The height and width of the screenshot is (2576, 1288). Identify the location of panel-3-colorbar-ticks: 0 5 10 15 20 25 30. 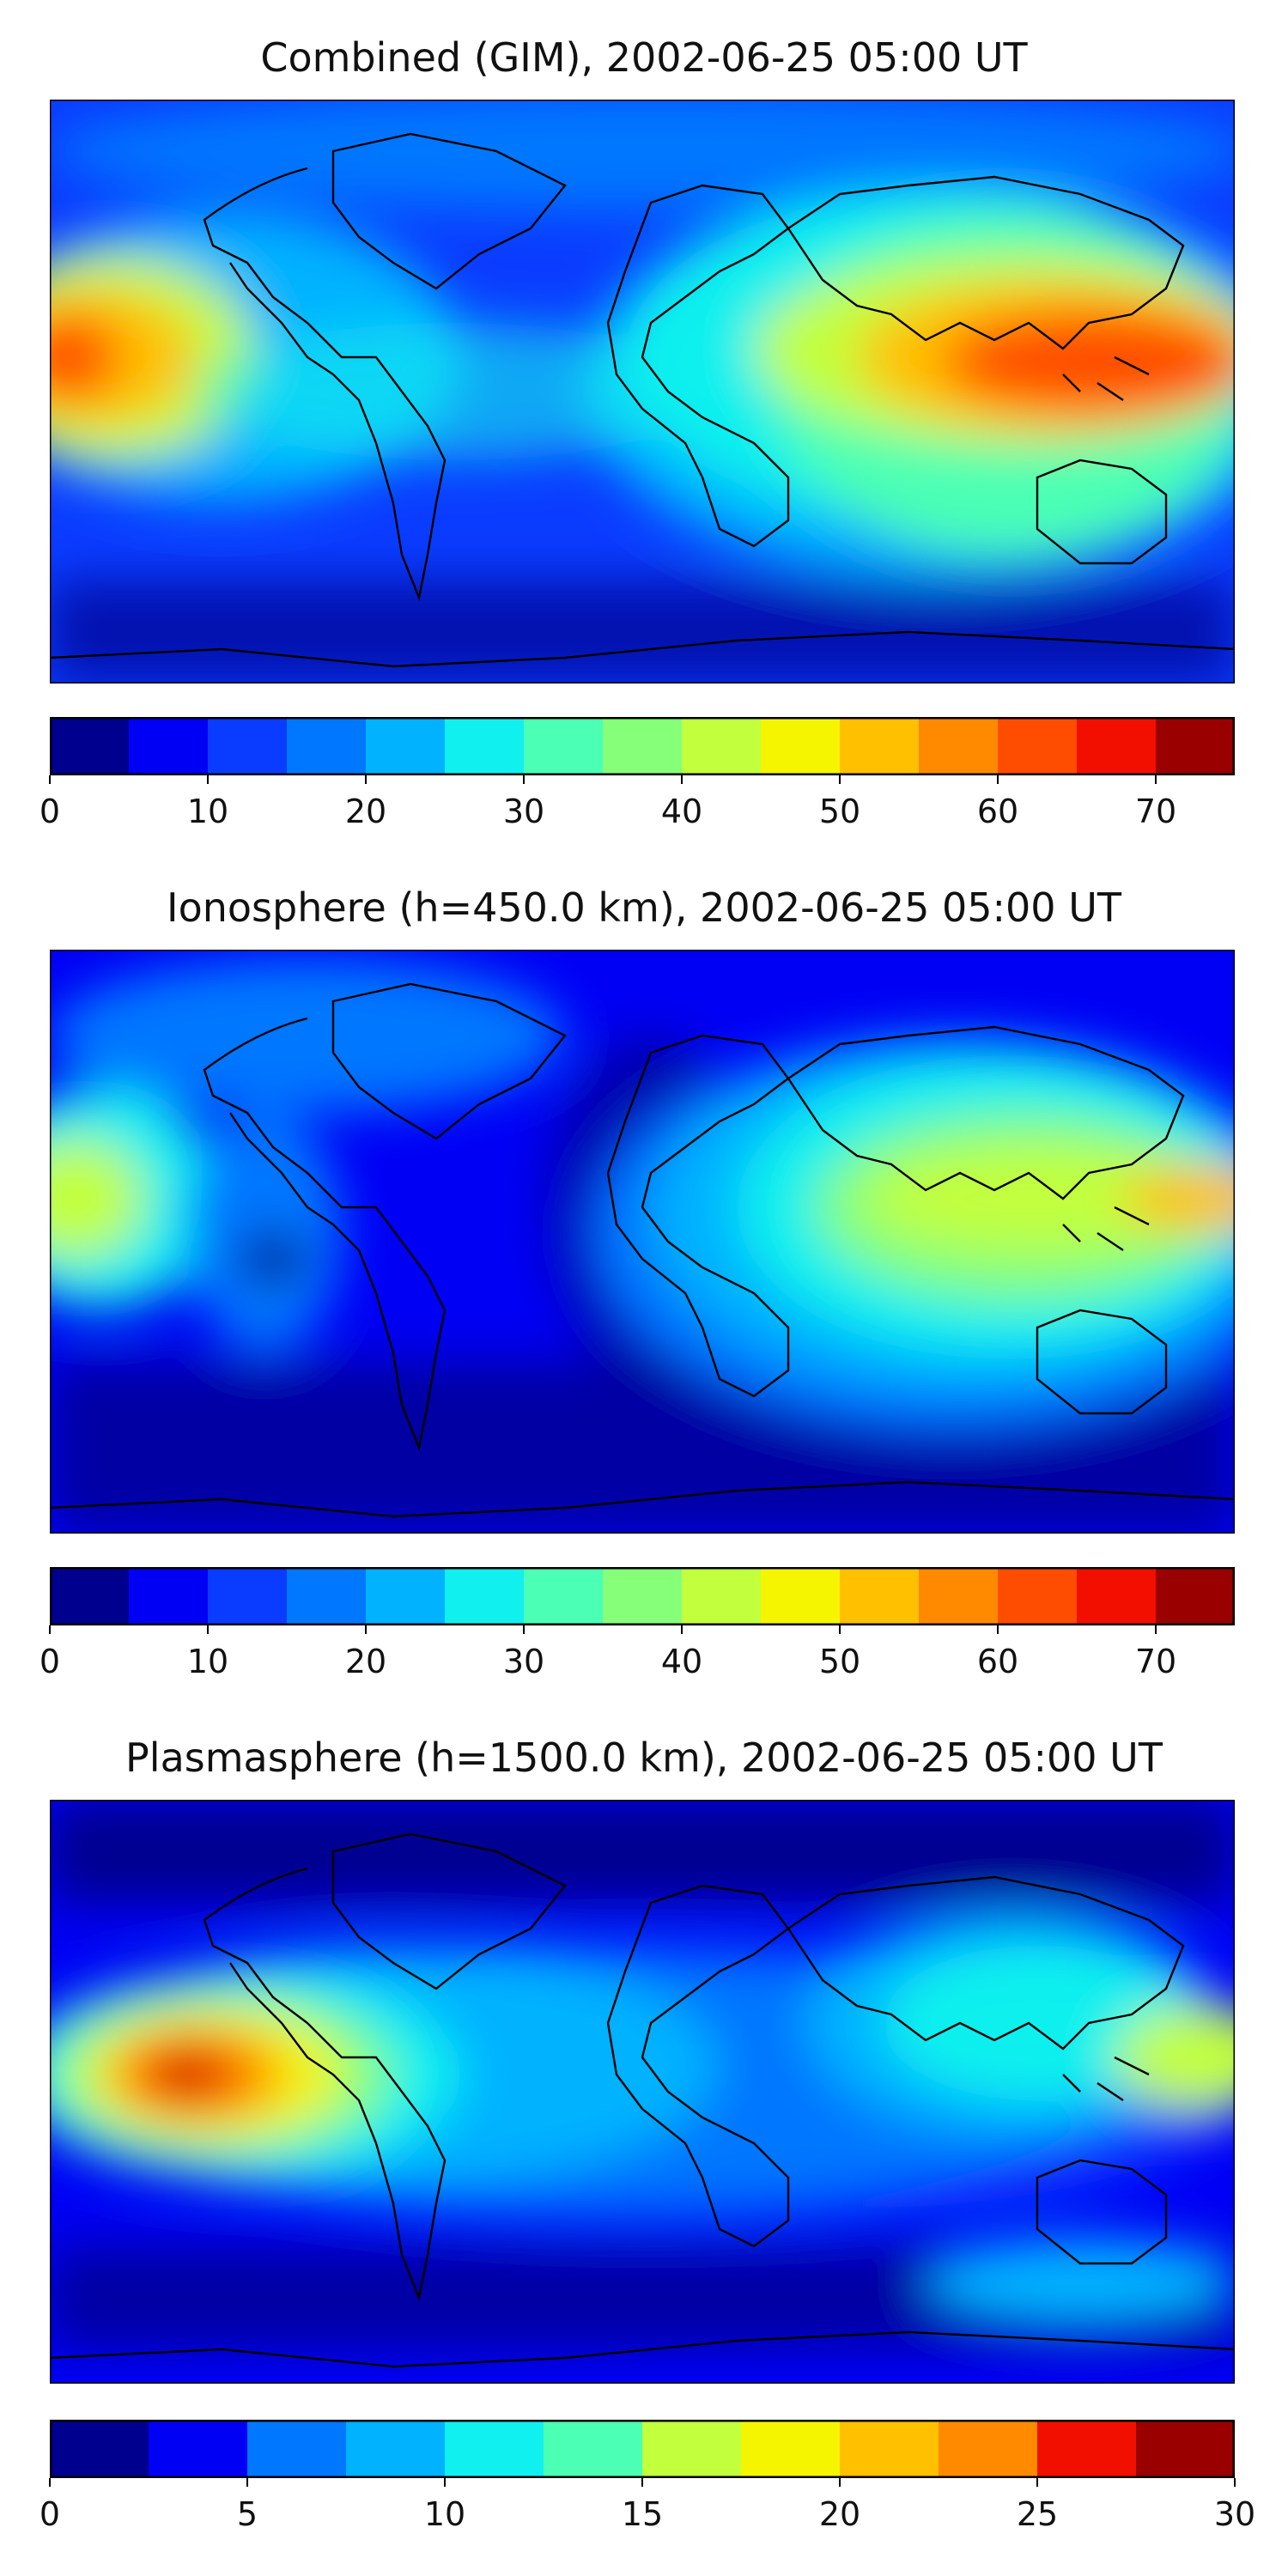
(647, 2506).